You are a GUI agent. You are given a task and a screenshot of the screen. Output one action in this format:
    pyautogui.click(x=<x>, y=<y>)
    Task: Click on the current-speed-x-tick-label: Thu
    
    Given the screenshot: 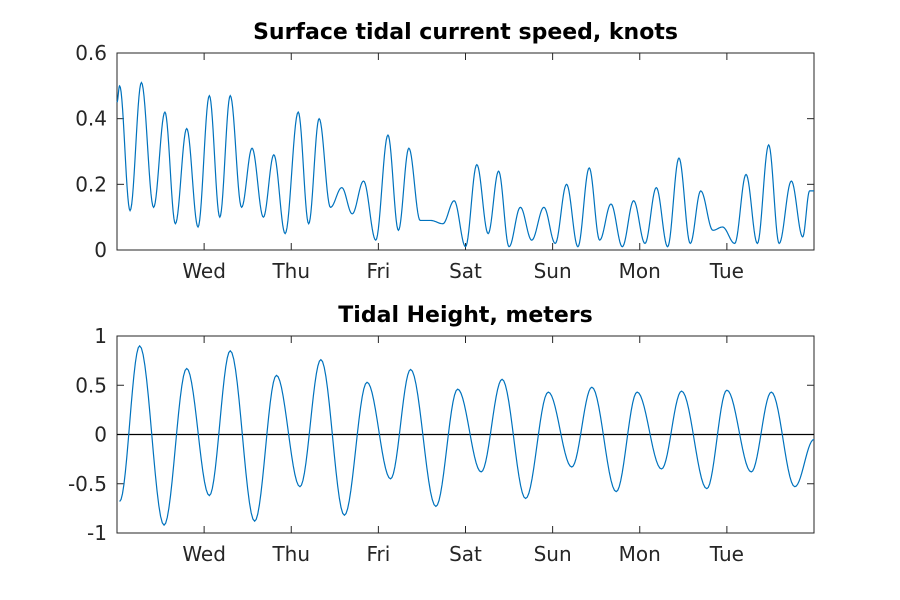 What is the action you would take?
    pyautogui.click(x=290, y=271)
    